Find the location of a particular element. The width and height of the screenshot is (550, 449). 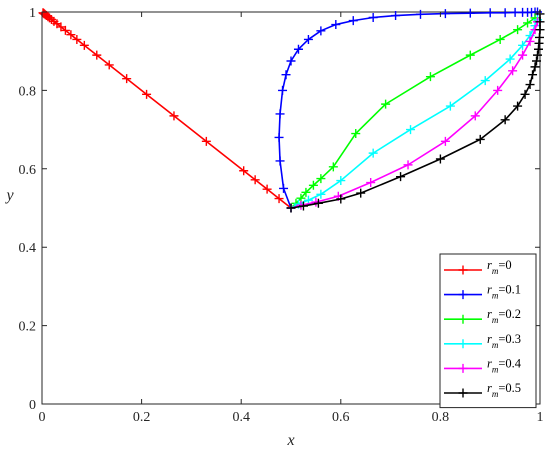

y-tick-label: 0 is located at coordinates (32, 405).